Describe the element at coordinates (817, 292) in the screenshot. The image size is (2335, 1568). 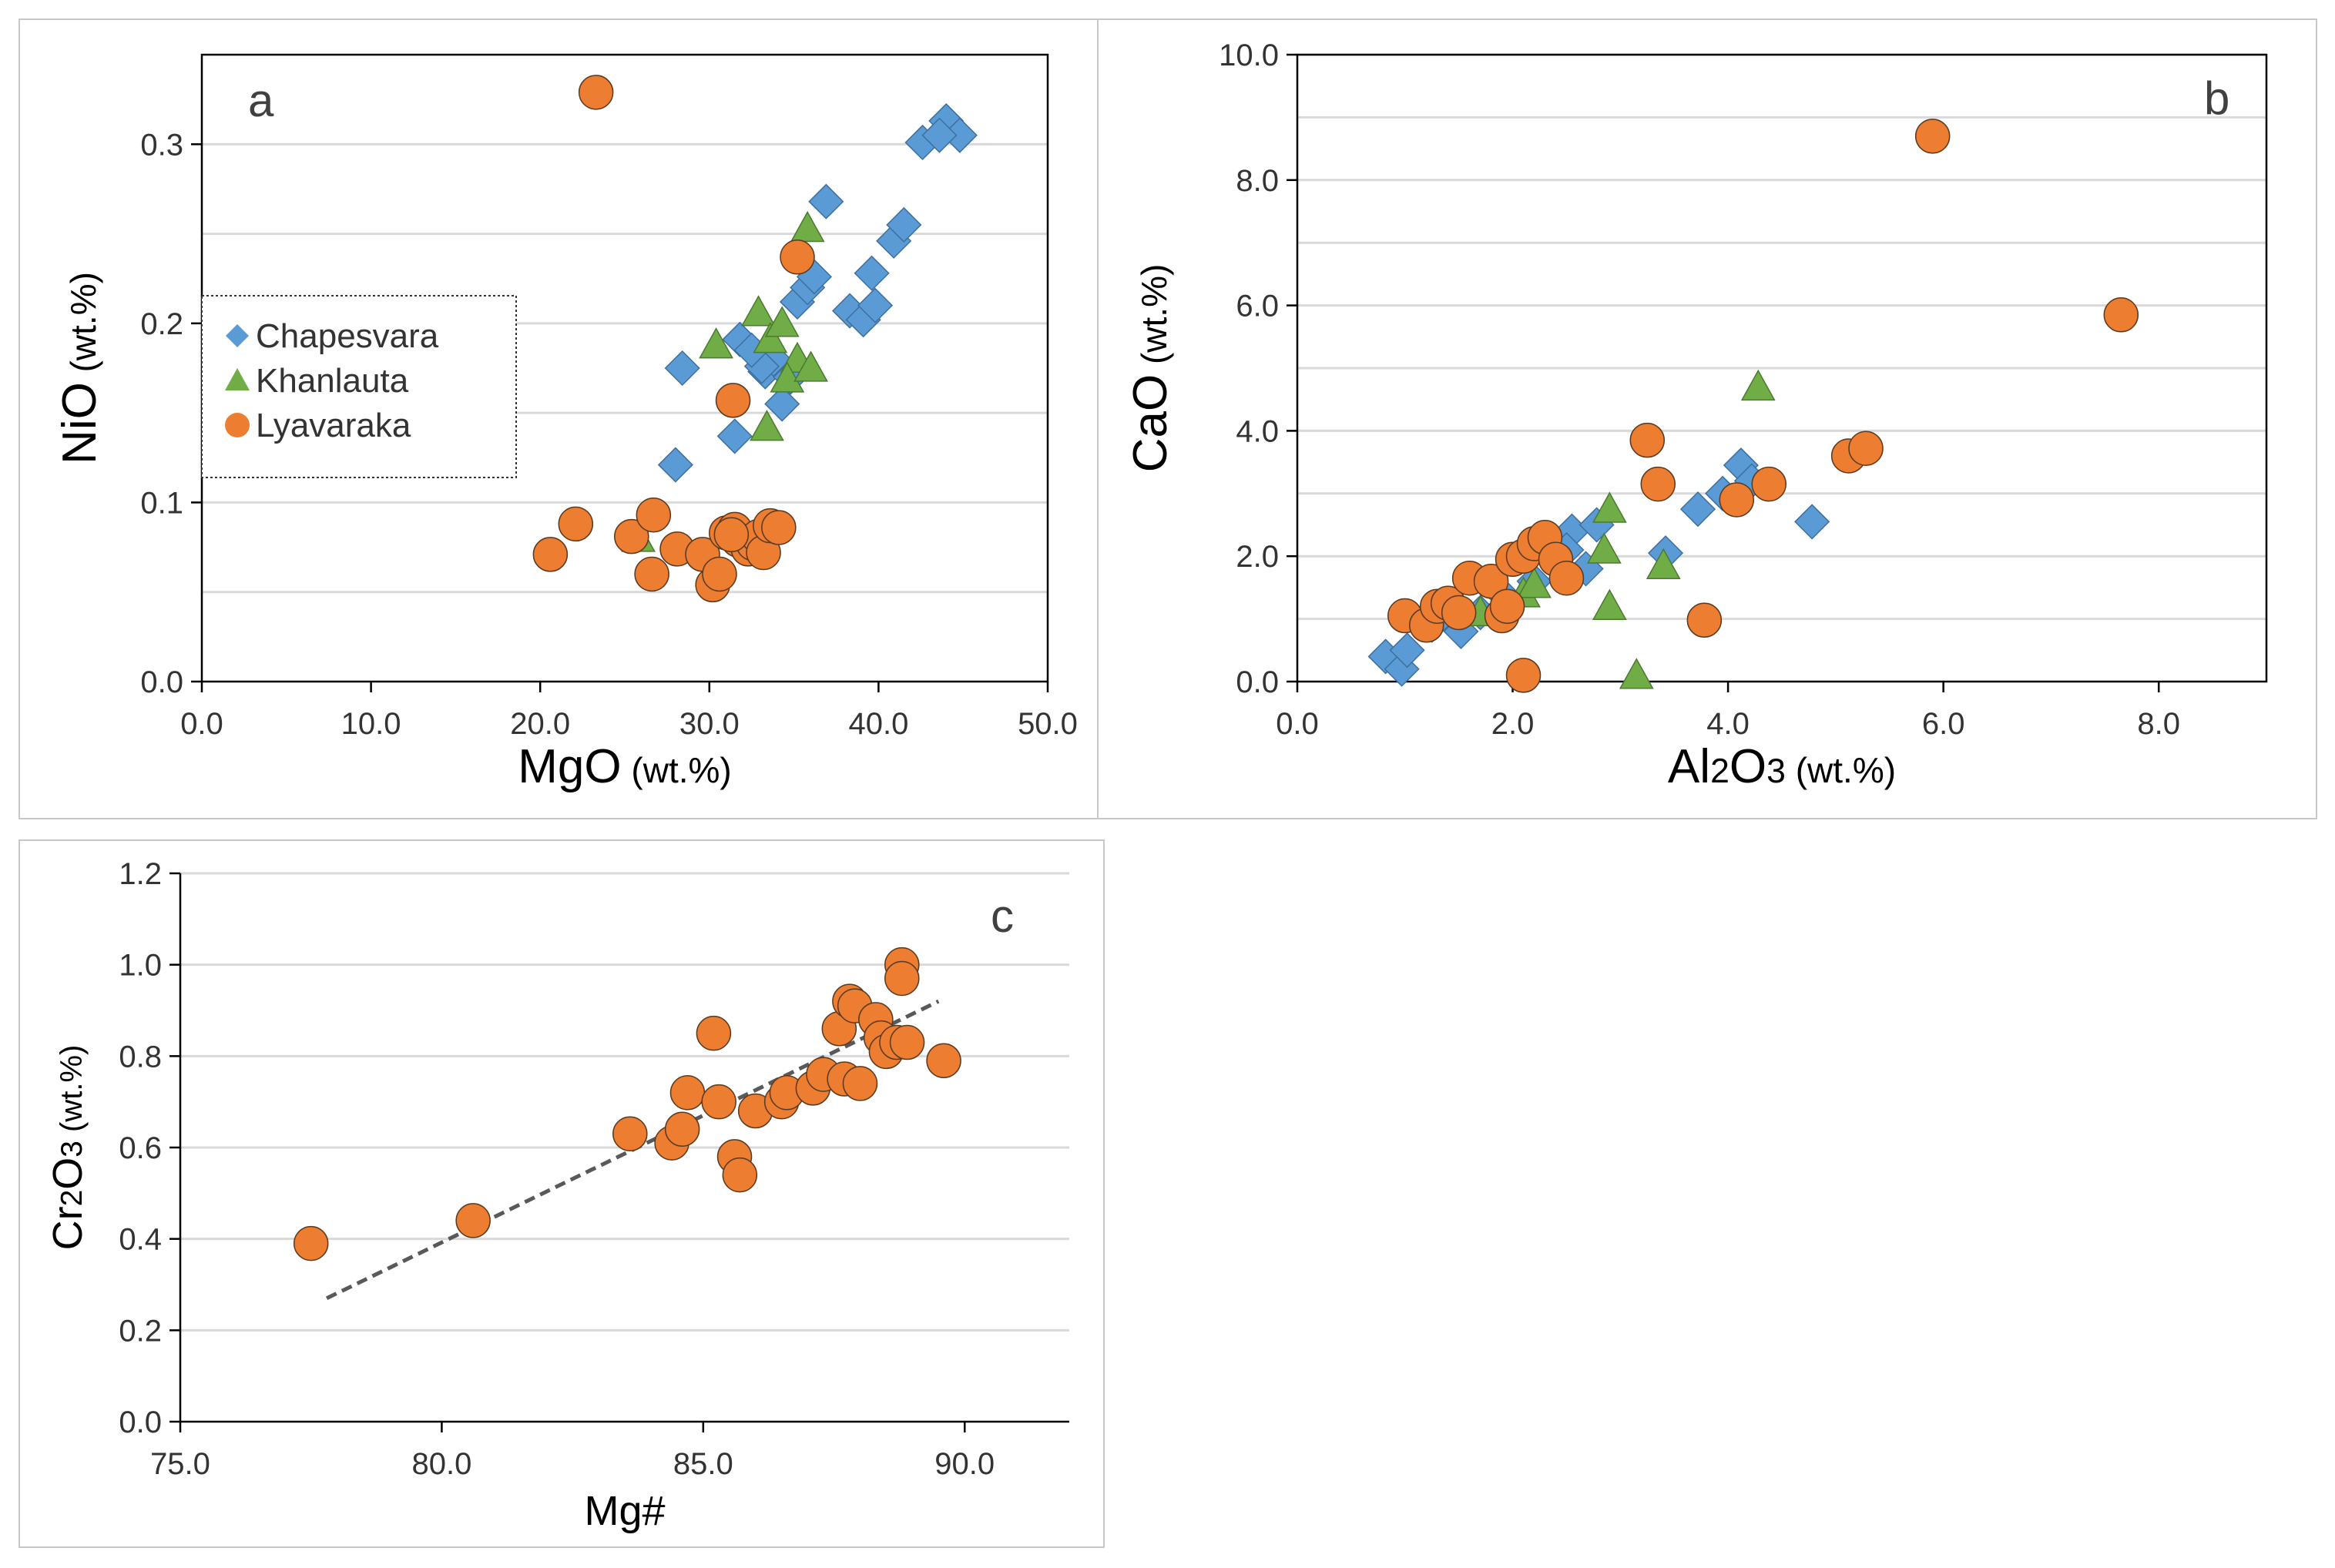
I see `series-chapesvara` at that location.